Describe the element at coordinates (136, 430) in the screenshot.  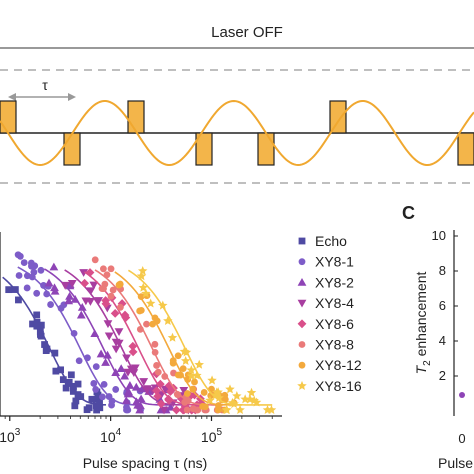
I see `x-ticks: 103 104 105` at that location.